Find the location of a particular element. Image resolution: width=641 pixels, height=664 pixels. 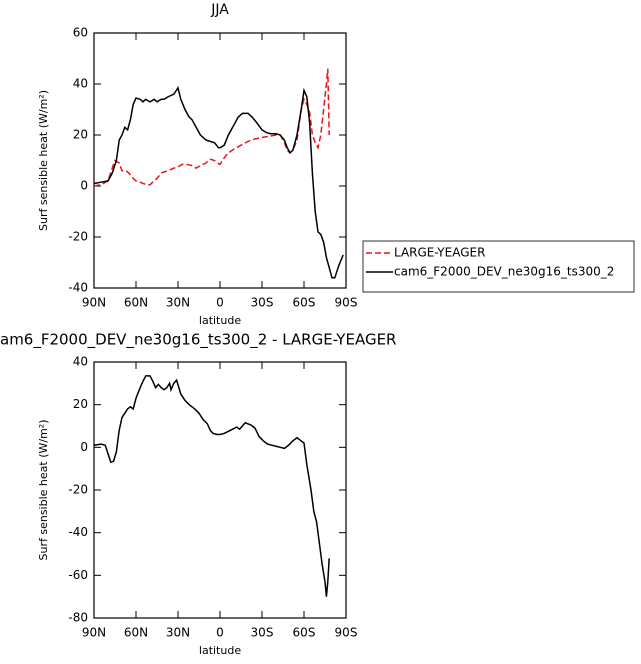

legend-label: cam6_F2000_DEV_ne30g16_ts300_2 is located at coordinates (504, 272).